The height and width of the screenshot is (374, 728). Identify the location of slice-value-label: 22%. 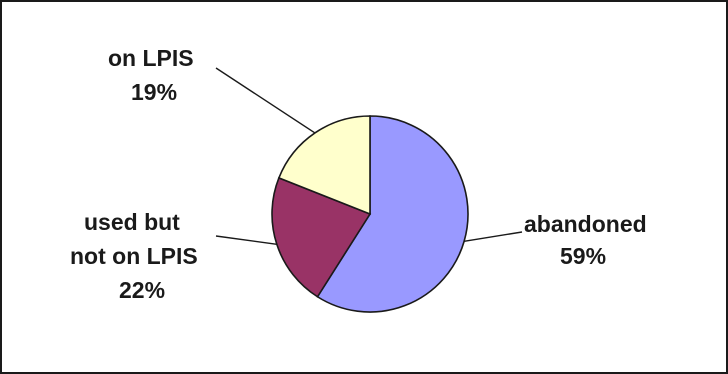
(142, 290).